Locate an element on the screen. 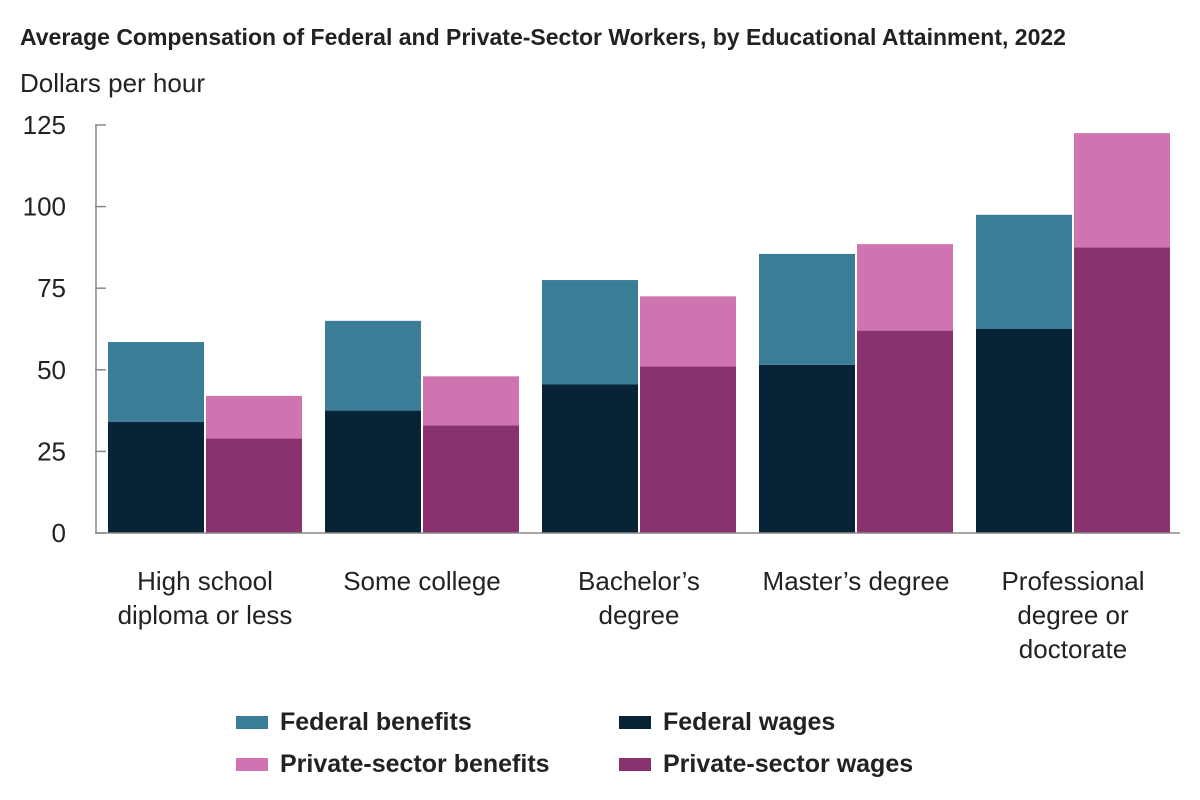 The width and height of the screenshot is (1200, 800). legend-label: Private-sector benefits is located at coordinates (415, 764).